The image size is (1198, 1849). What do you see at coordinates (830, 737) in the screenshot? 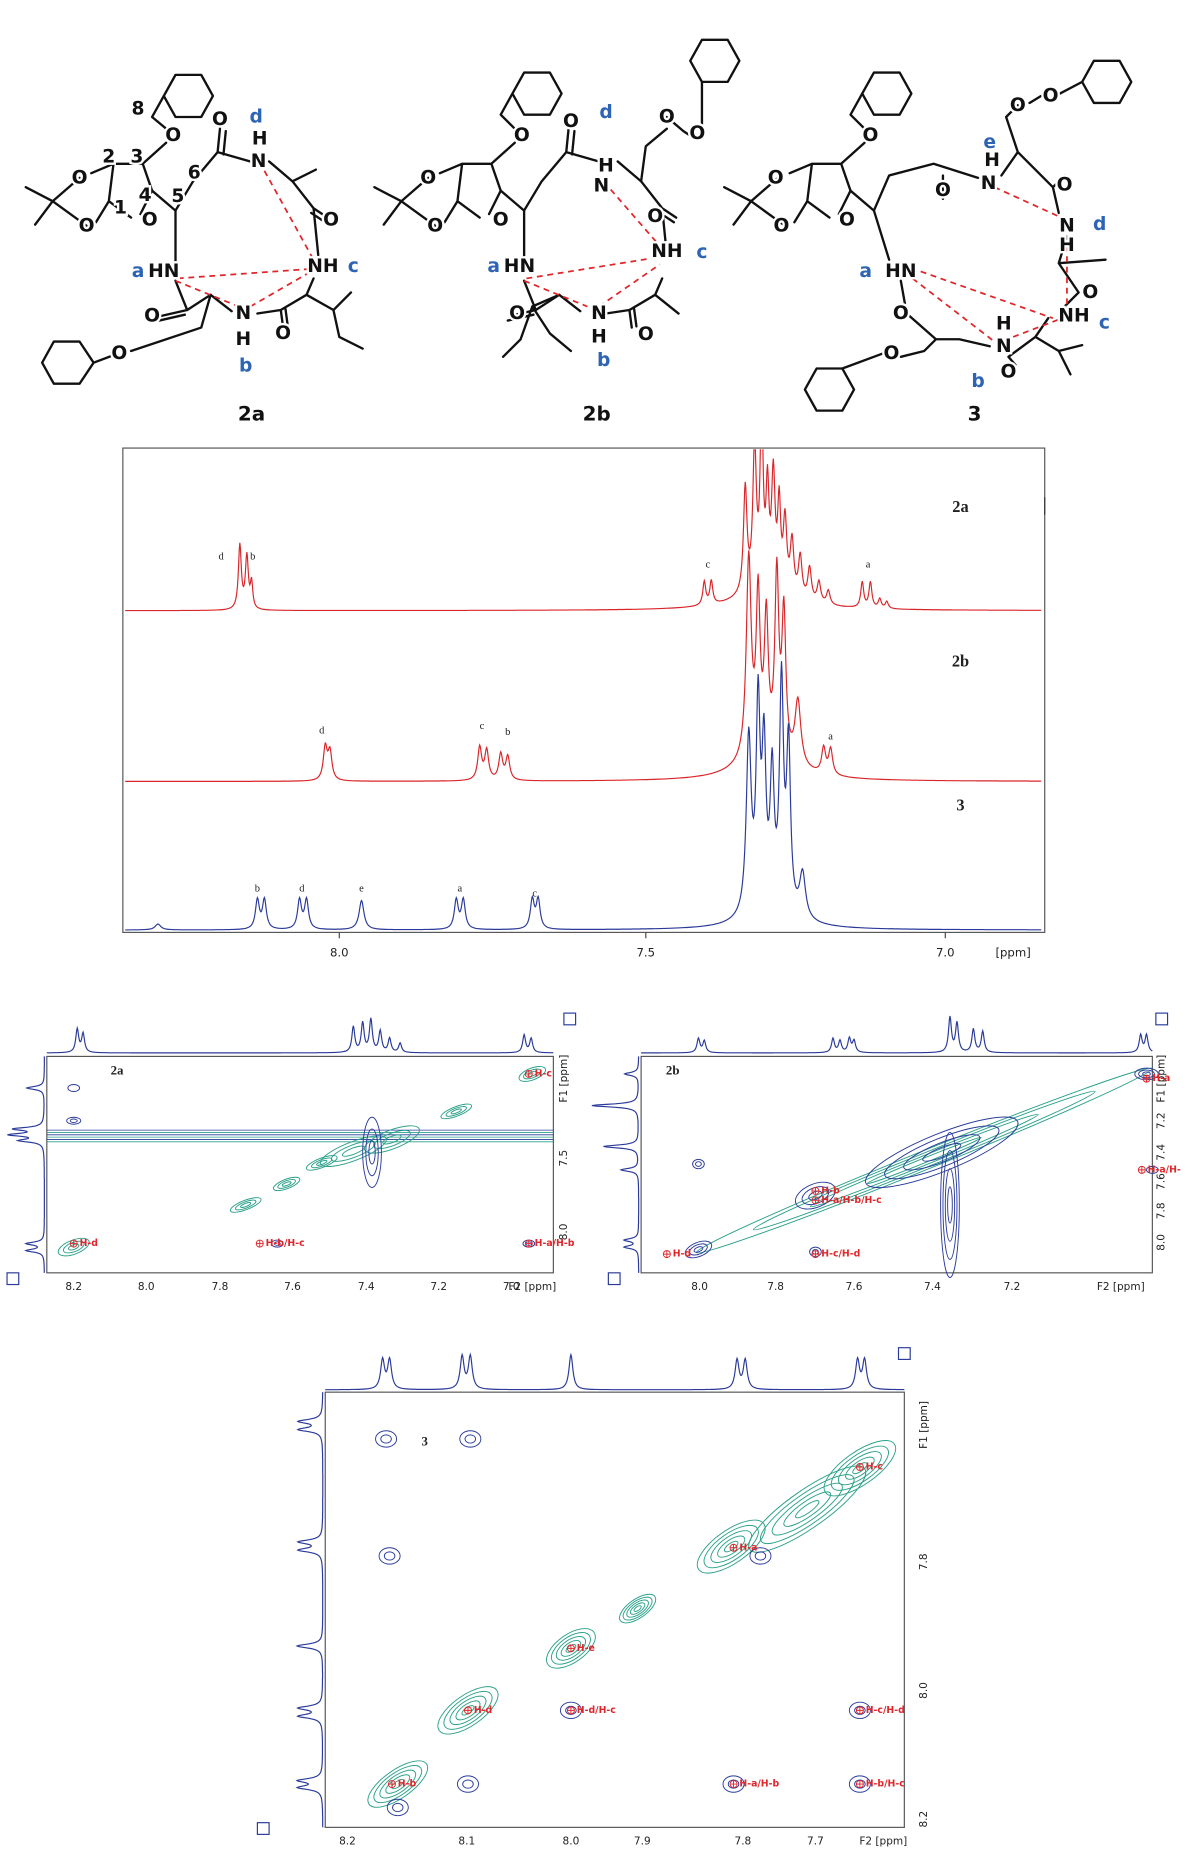
I see `peak-label: a` at bounding box center [830, 737].